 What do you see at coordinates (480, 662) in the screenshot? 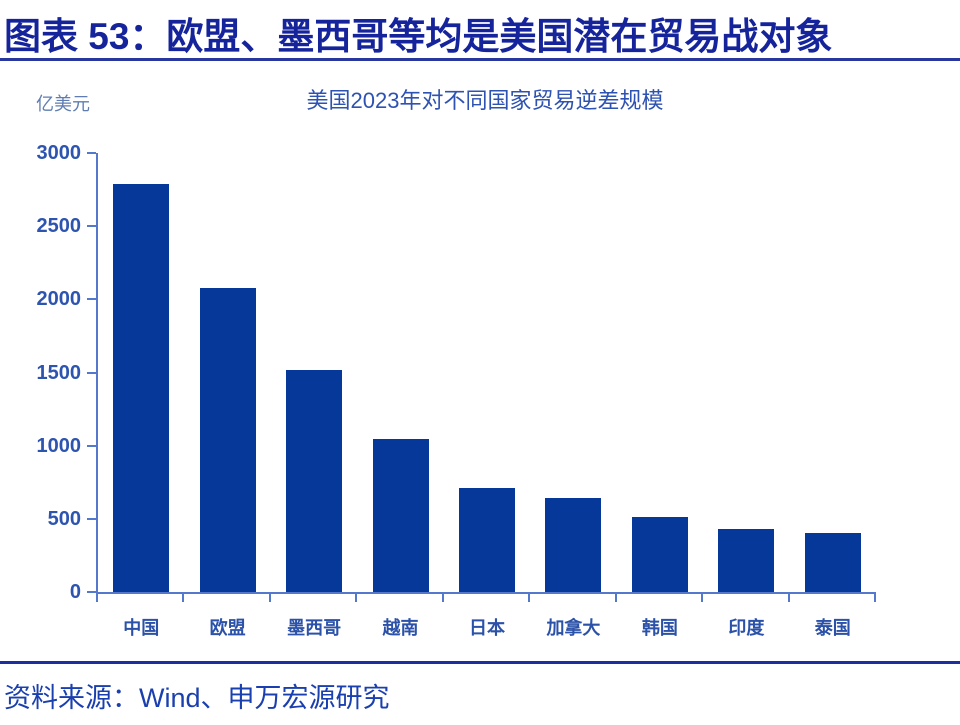
I see `footer-divider` at bounding box center [480, 662].